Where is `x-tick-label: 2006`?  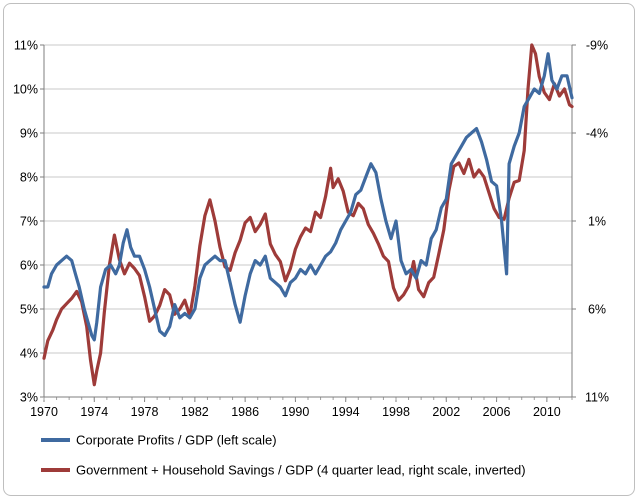
x-tick-label: 2006 is located at coordinates (497, 412).